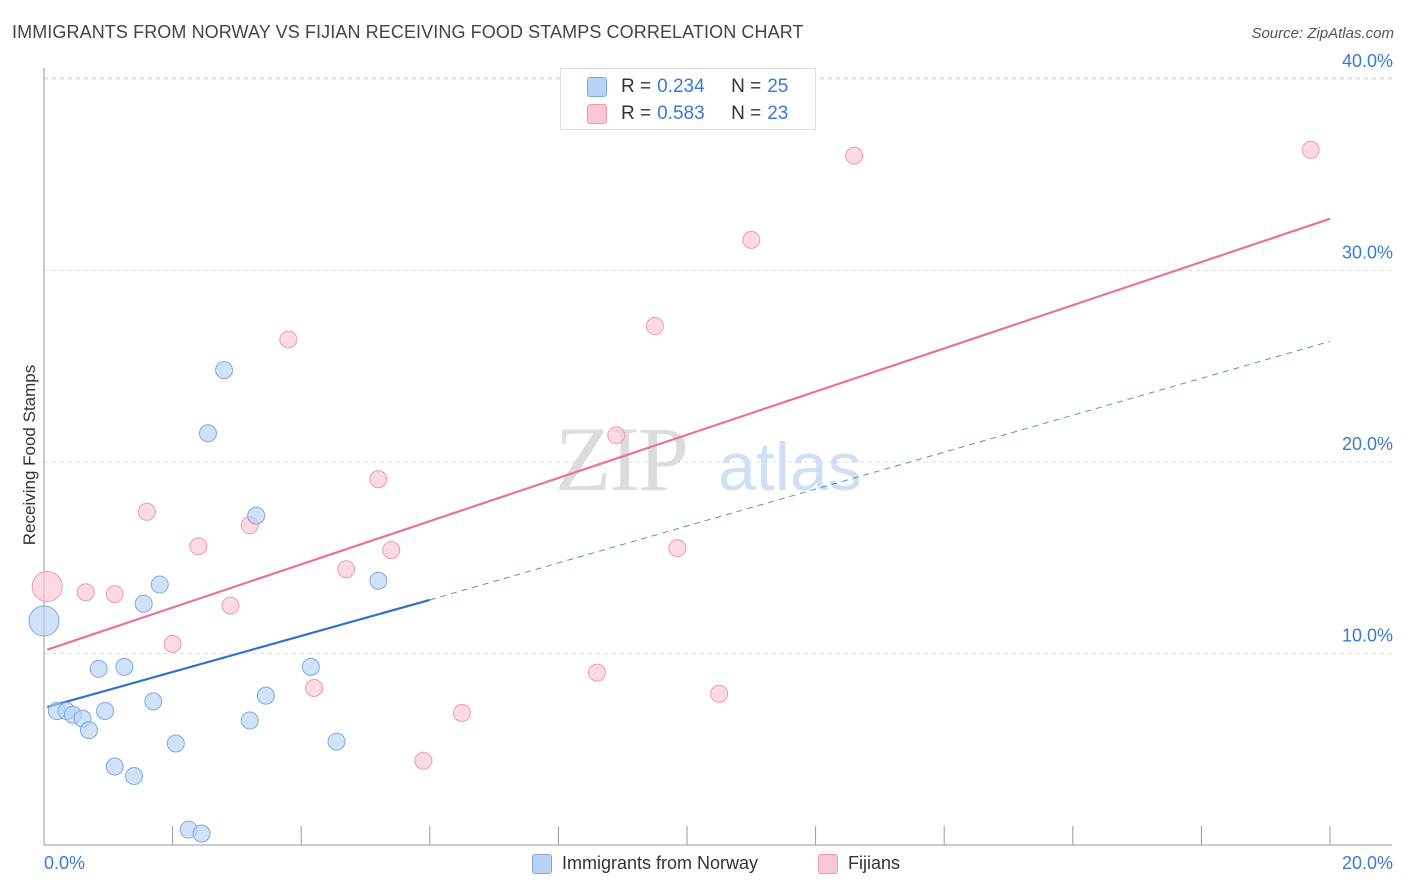 The width and height of the screenshot is (1406, 892). I want to click on legend-label-norway: Immigrants from Norway, so click(660, 863).